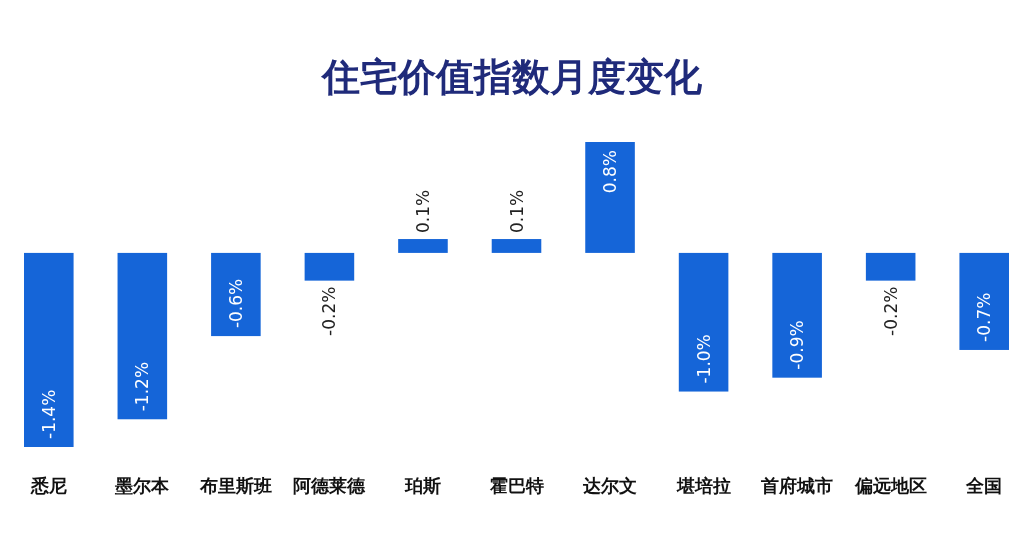  I want to click on x-tick-label: 达尔文, so click(610, 485).